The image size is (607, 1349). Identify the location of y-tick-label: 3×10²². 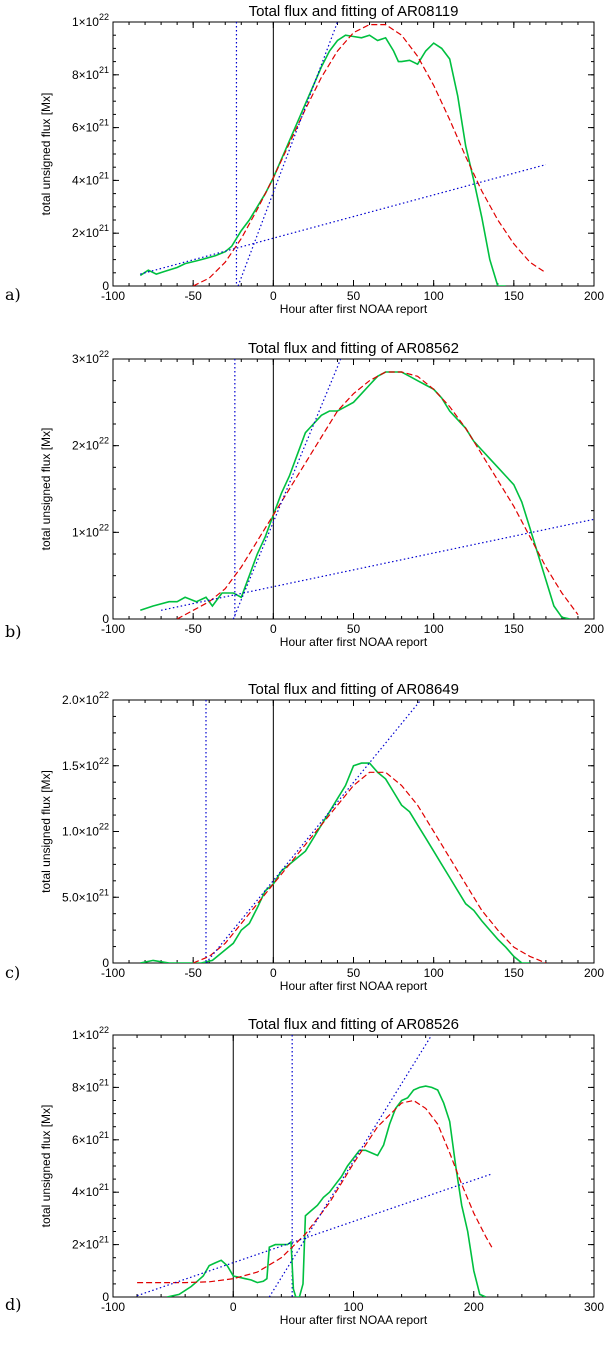
(90, 357).